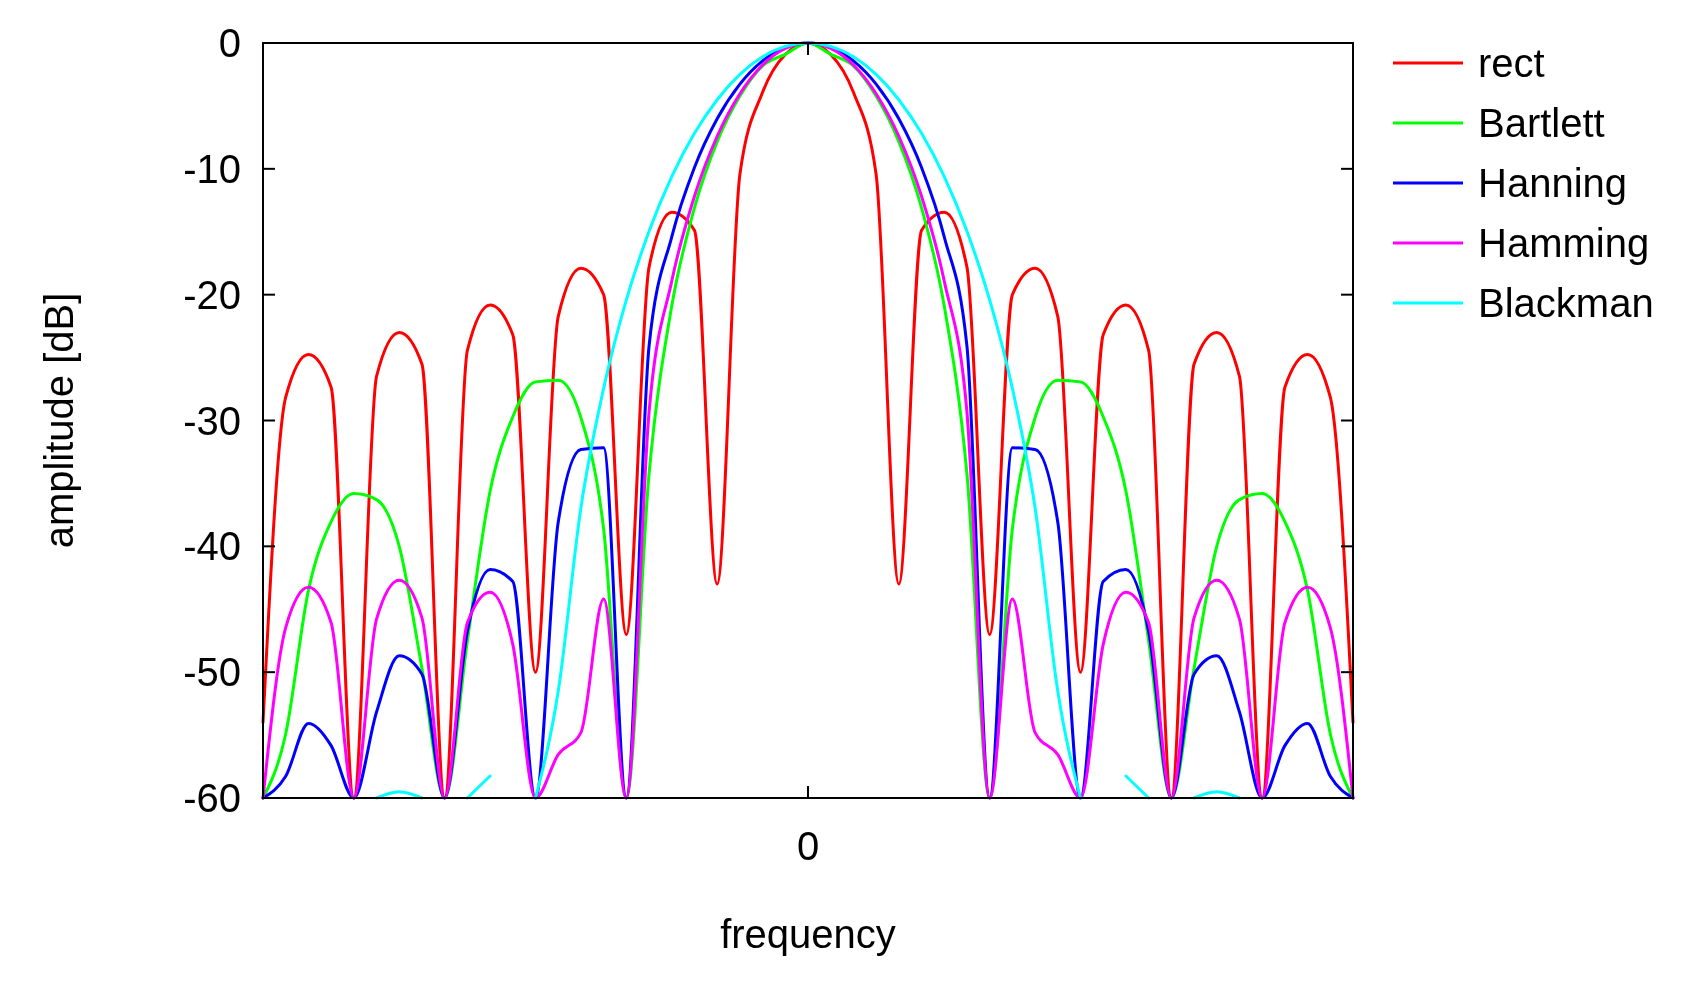 The image size is (1691, 986). Describe the element at coordinates (212, 672) in the screenshot. I see `y-tick-label: -50` at that location.